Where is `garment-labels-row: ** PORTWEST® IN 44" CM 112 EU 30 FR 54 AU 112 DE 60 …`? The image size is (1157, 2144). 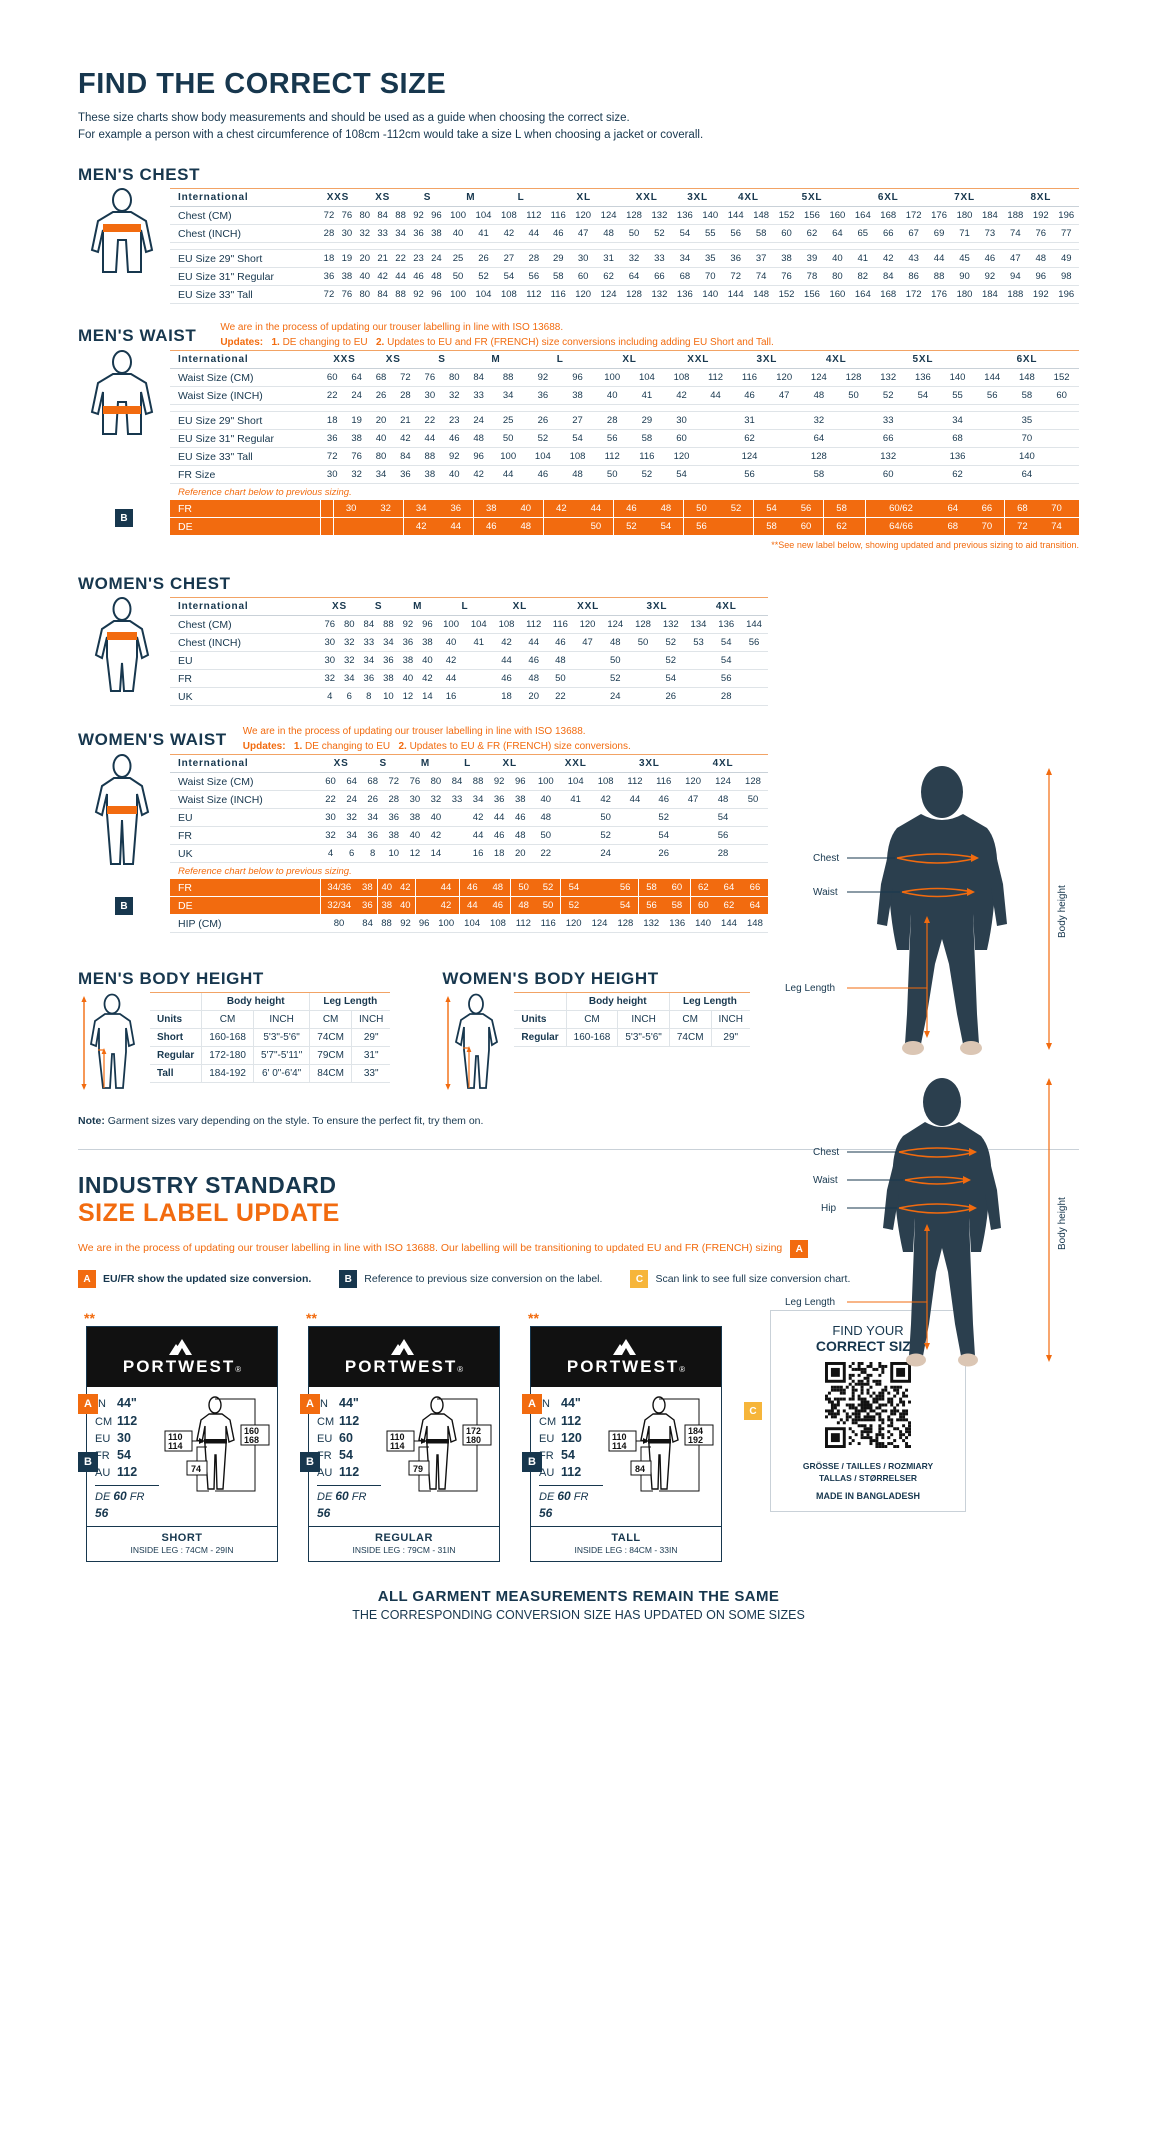 garment-labels-row: ** PORTWEST® IN 44" CM 112 EU 30 FR 54 AU 112 DE 60 … is located at coordinates (578, 1436).